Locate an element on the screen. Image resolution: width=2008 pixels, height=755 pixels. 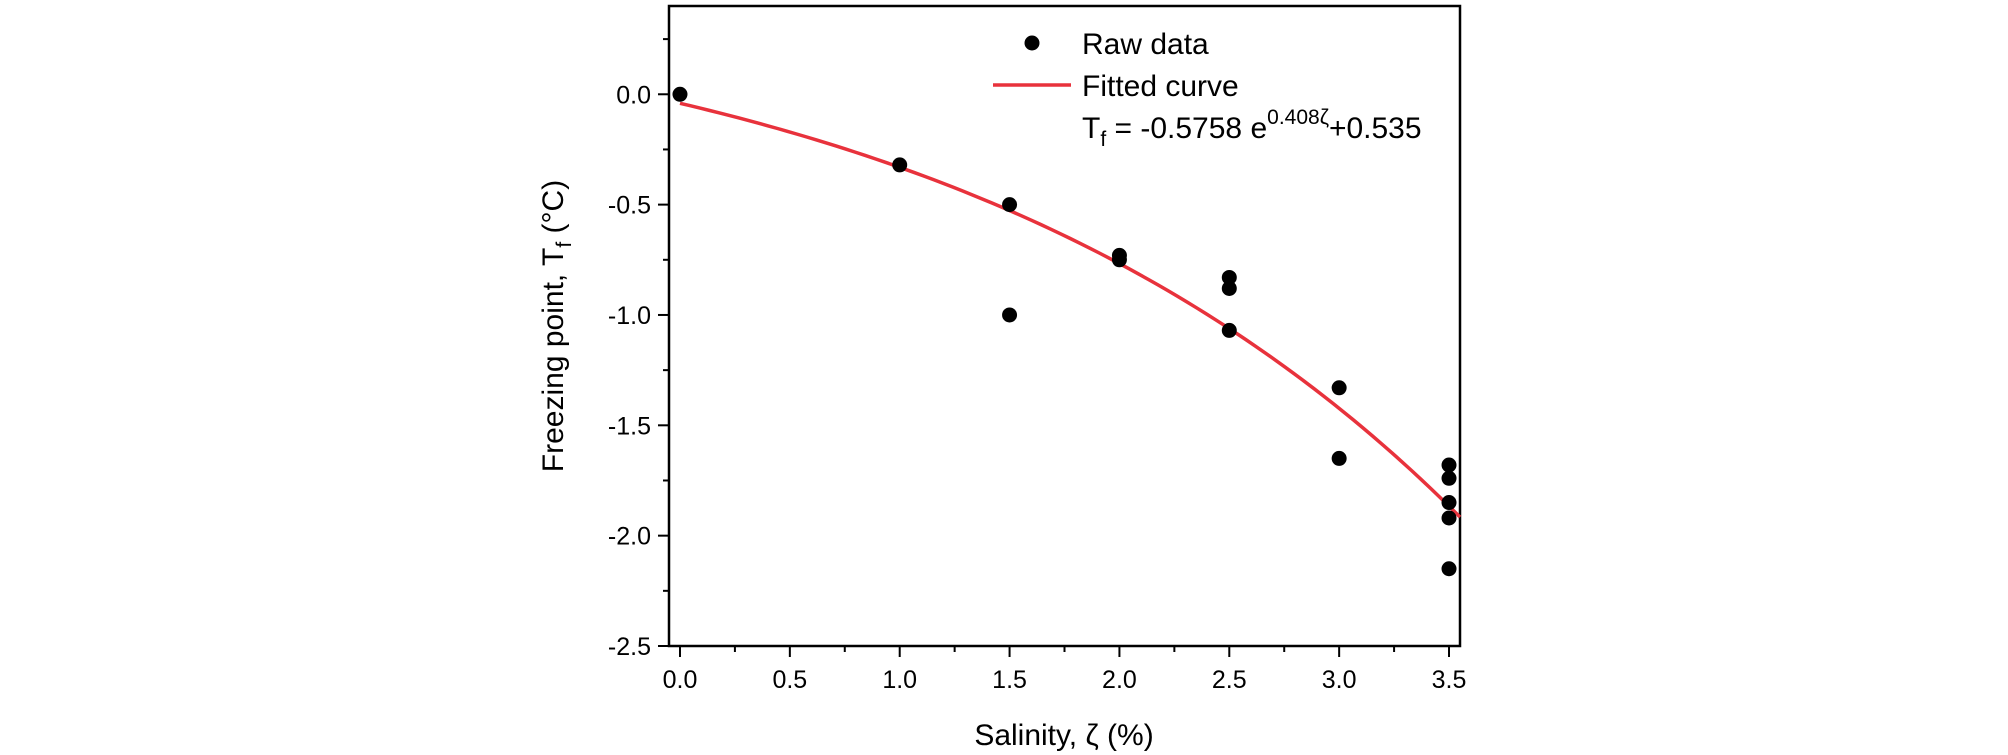
x-tick-label: 1.0 is located at coordinates (899, 680).